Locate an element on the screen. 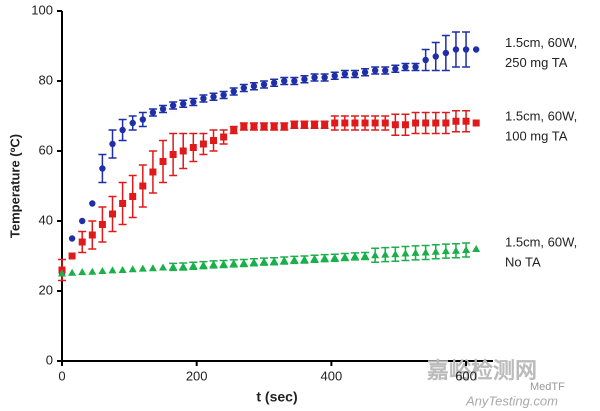 The image size is (600, 411). x-tick-label: 200 is located at coordinates (197, 375).